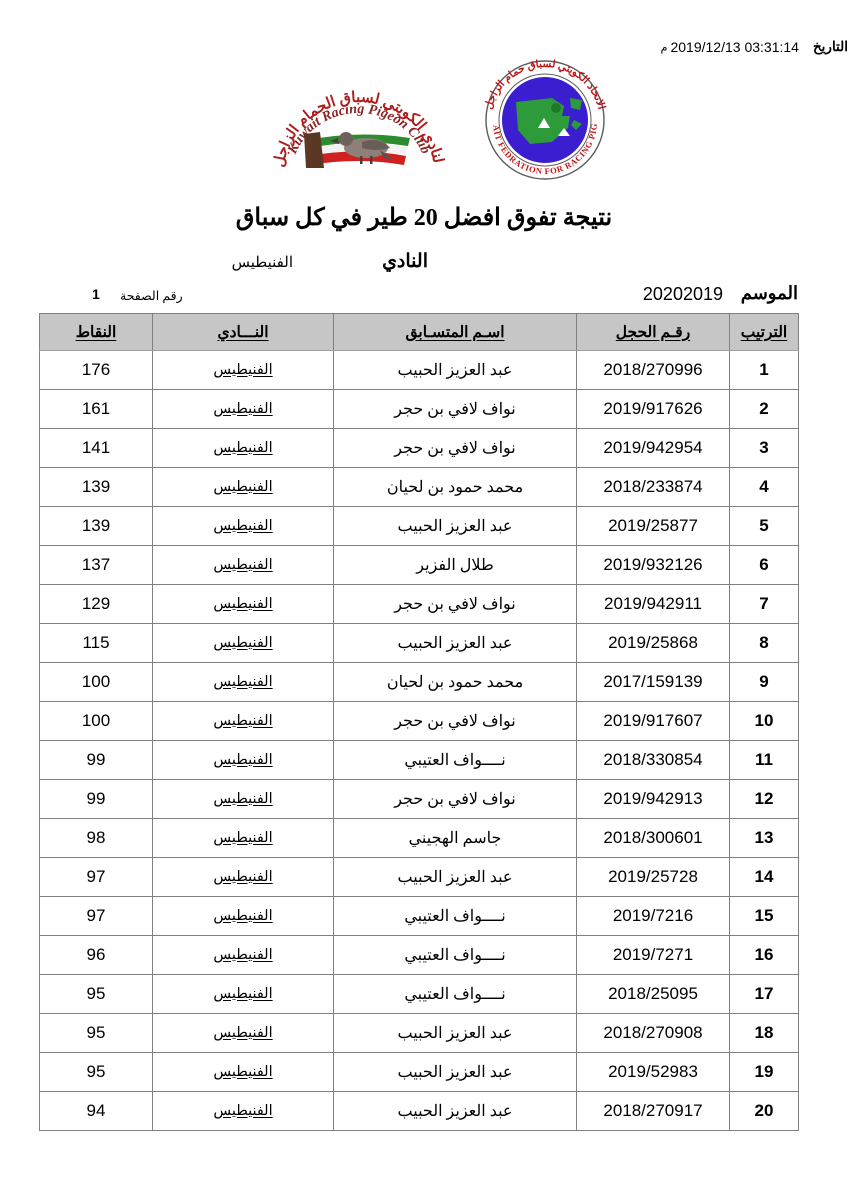  I want to click on cell-rank: 18, so click(764, 1033).